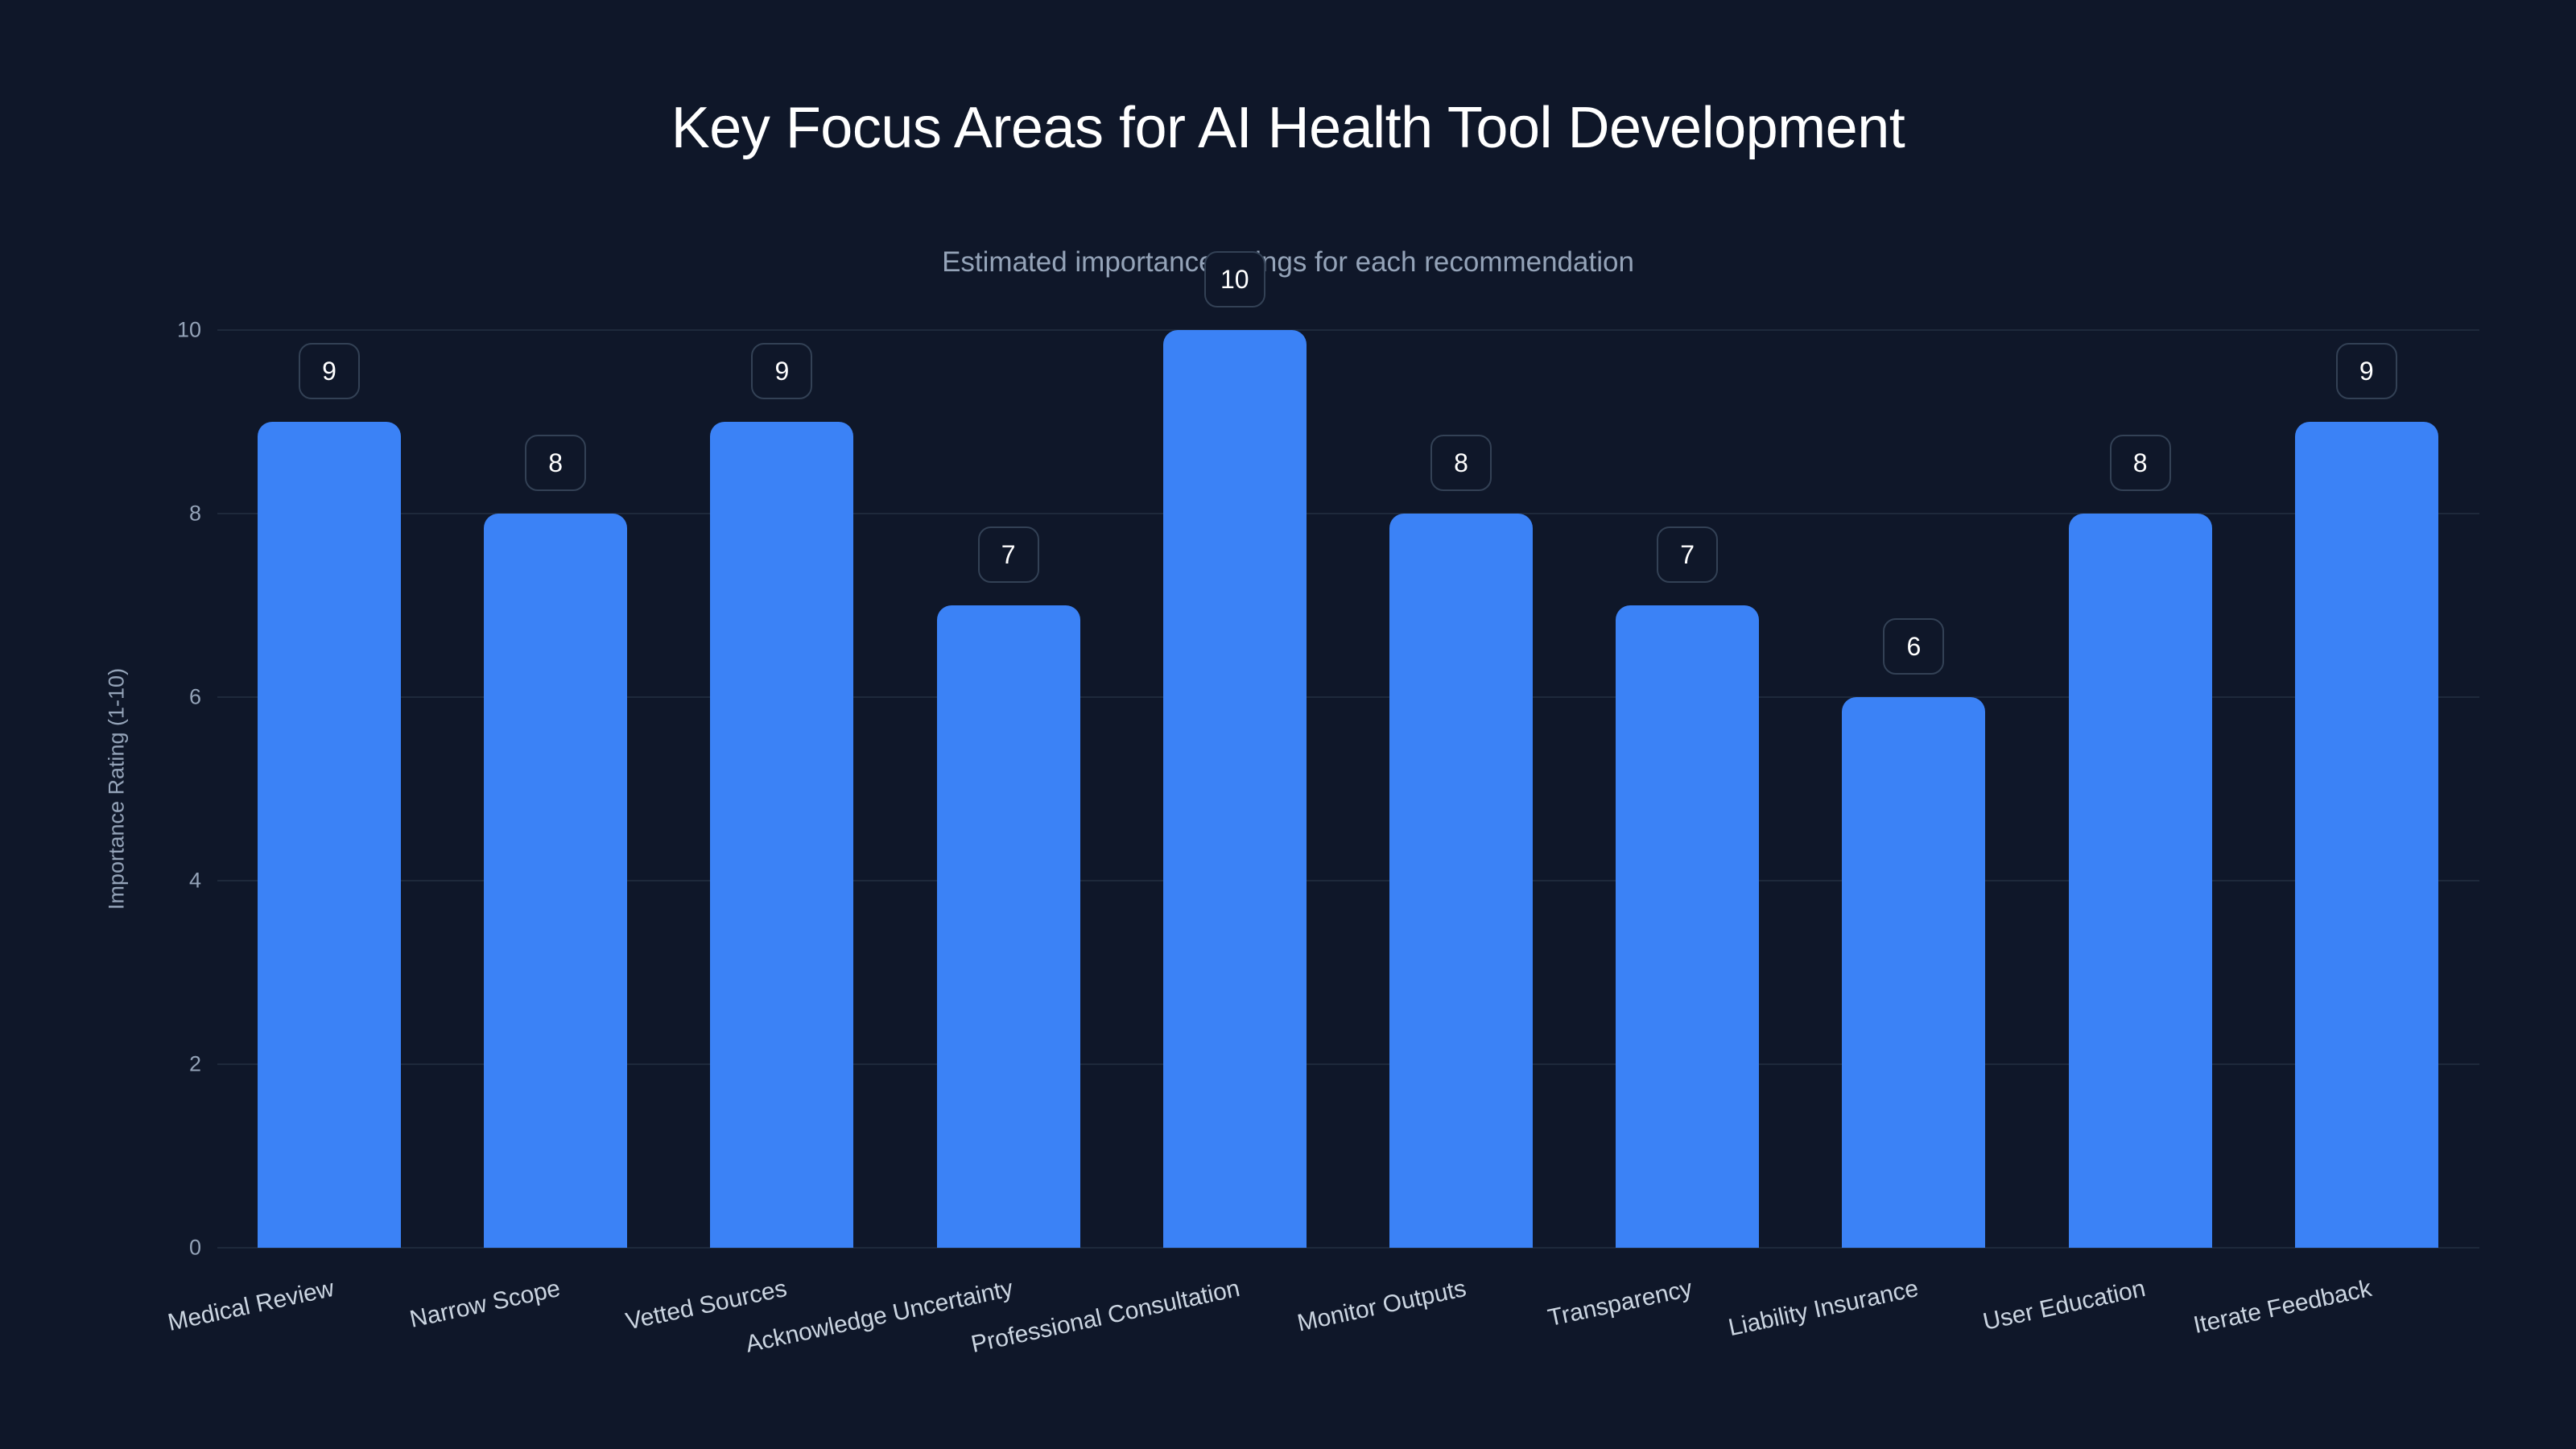  I want to click on y-tick-8: 8, so click(194, 513).